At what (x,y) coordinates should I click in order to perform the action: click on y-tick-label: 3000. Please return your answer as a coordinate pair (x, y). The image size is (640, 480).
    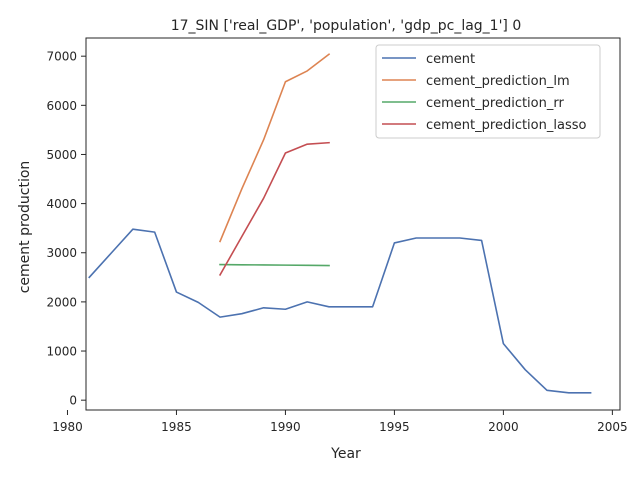
    Looking at the image, I should click on (61, 253).